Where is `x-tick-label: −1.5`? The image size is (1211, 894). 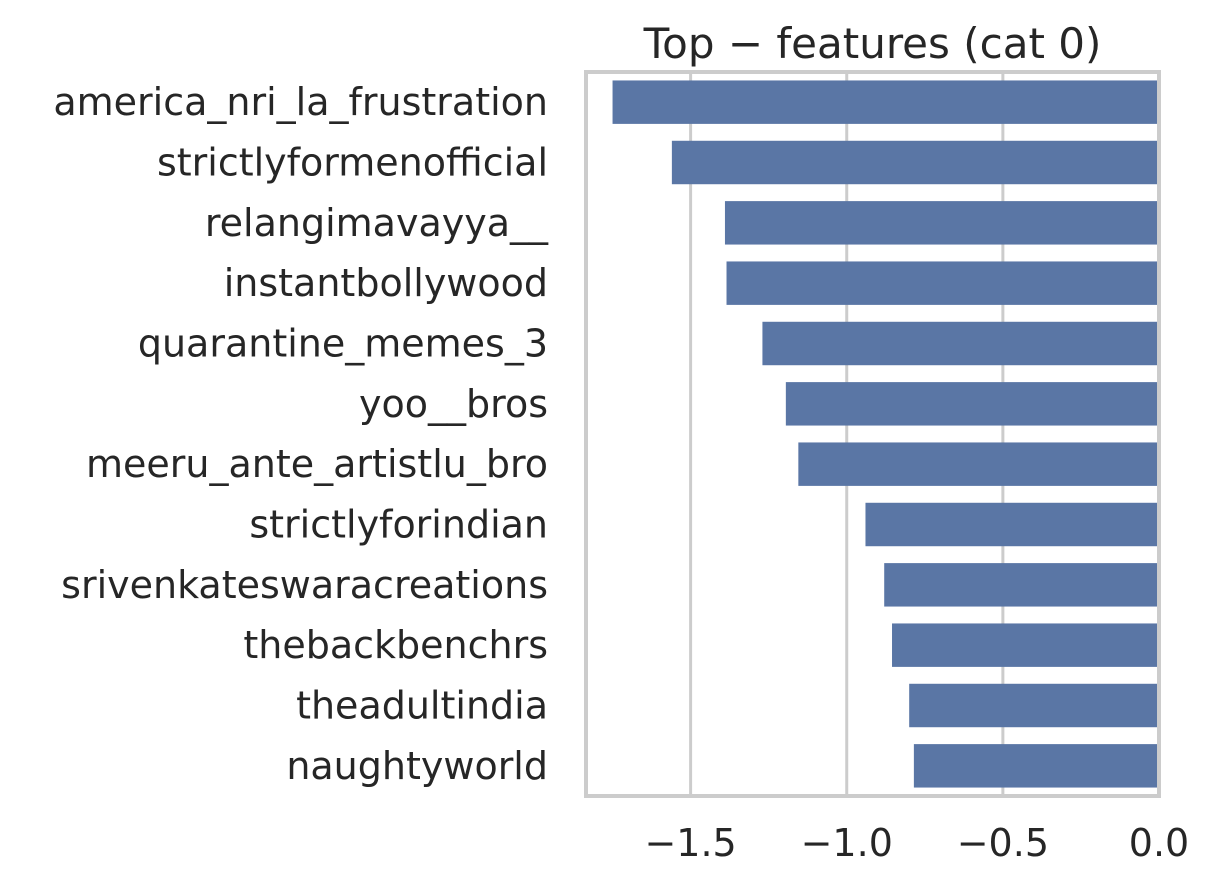 x-tick-label: −1.5 is located at coordinates (690, 843).